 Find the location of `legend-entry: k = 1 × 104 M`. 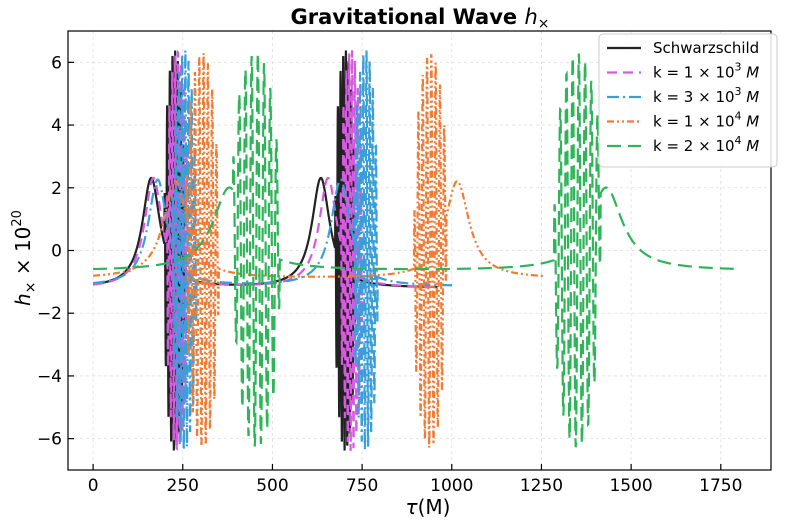

legend-entry: k = 1 × 104 M is located at coordinates (706, 120).